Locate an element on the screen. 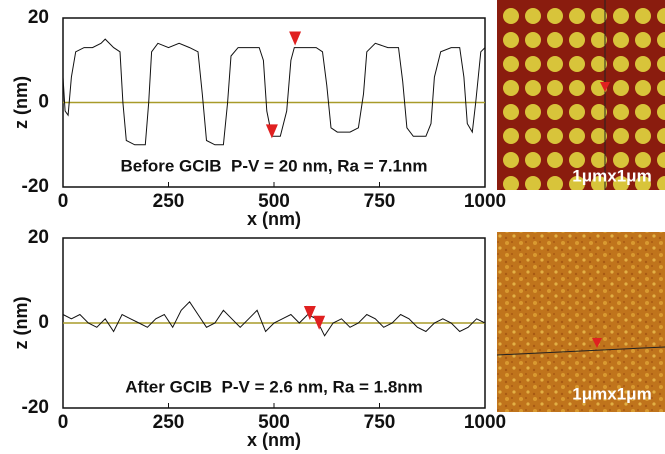 This screenshot has width=665, height=454. afm-image-bottom is located at coordinates (580, 322).